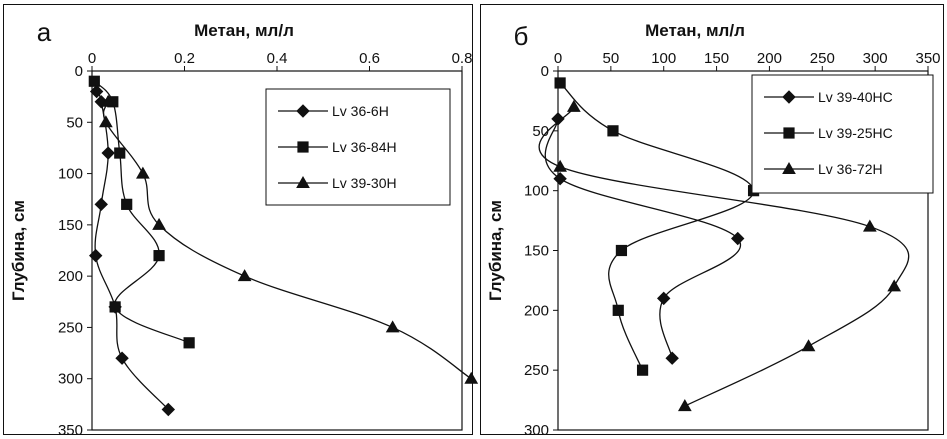  Describe the element at coordinates (536, 370) in the screenshot. I see `y-tick-label-b-5: 250` at that location.